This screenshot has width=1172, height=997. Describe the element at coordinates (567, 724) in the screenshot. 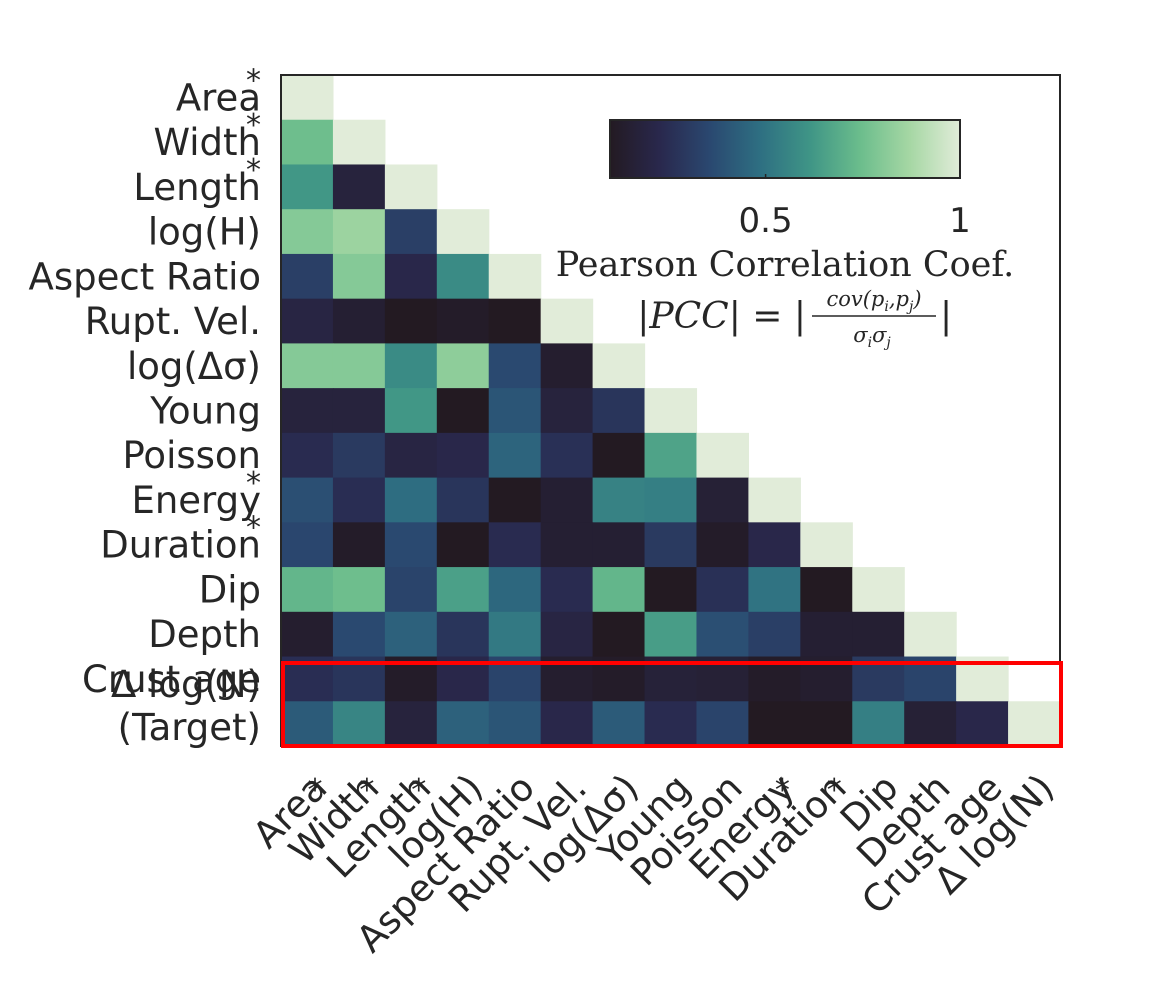

I see `heatmap-cell-delta-log-n-rupt-vel` at that location.